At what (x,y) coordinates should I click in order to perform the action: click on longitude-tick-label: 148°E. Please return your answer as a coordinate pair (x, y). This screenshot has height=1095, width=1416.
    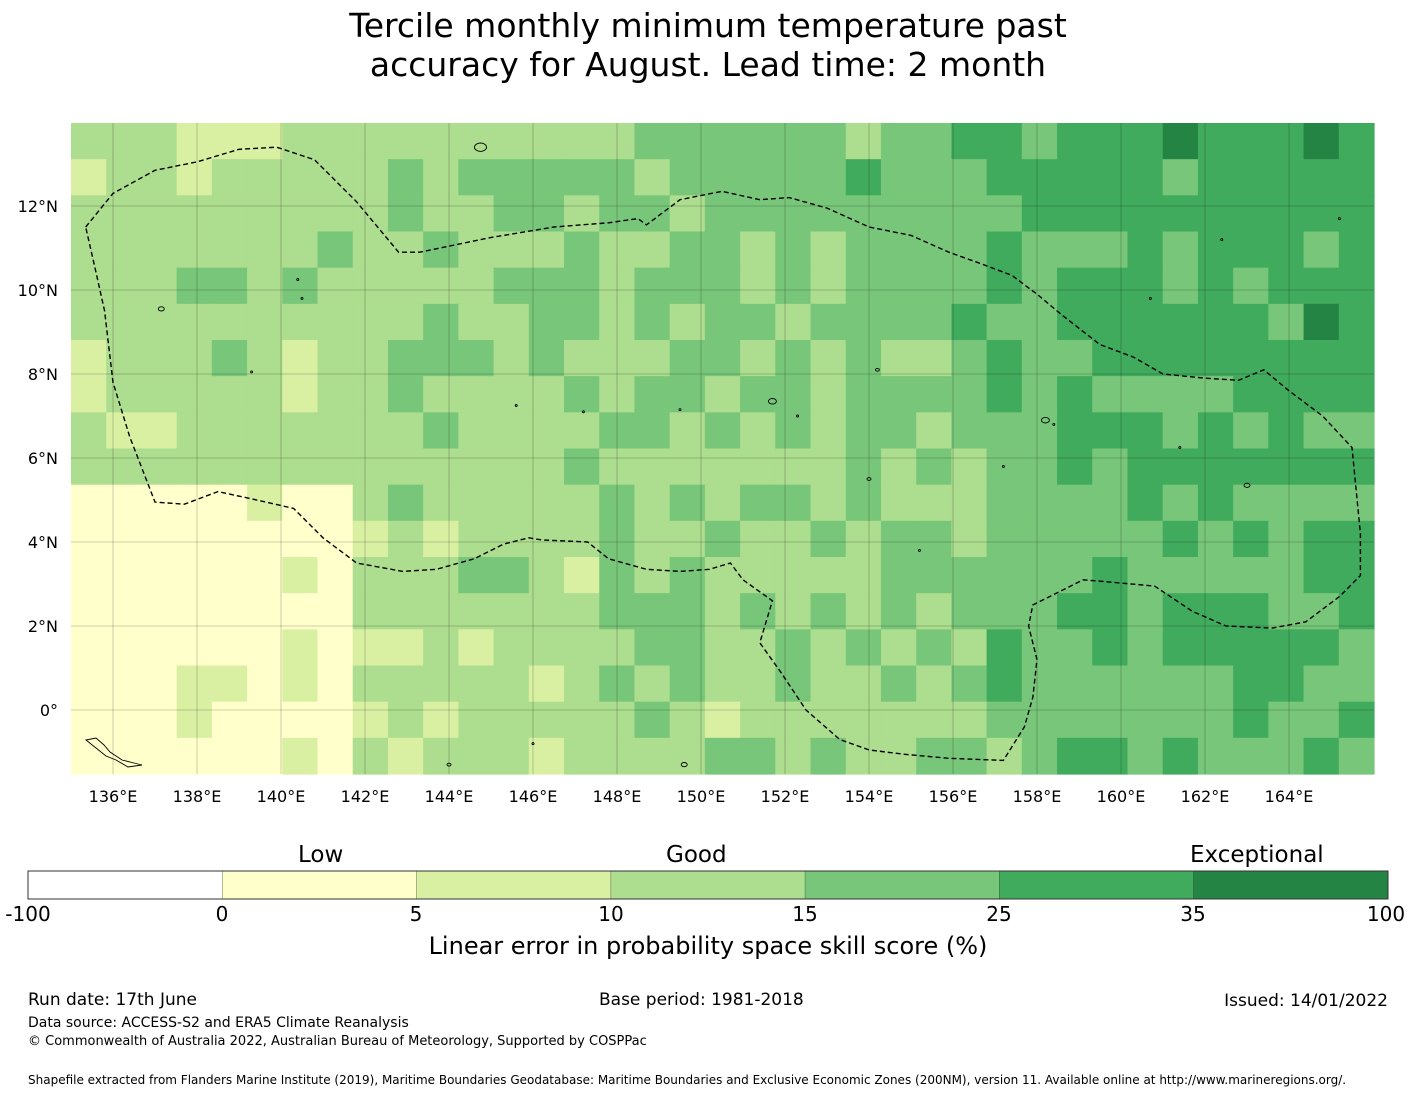
    Looking at the image, I should click on (617, 796).